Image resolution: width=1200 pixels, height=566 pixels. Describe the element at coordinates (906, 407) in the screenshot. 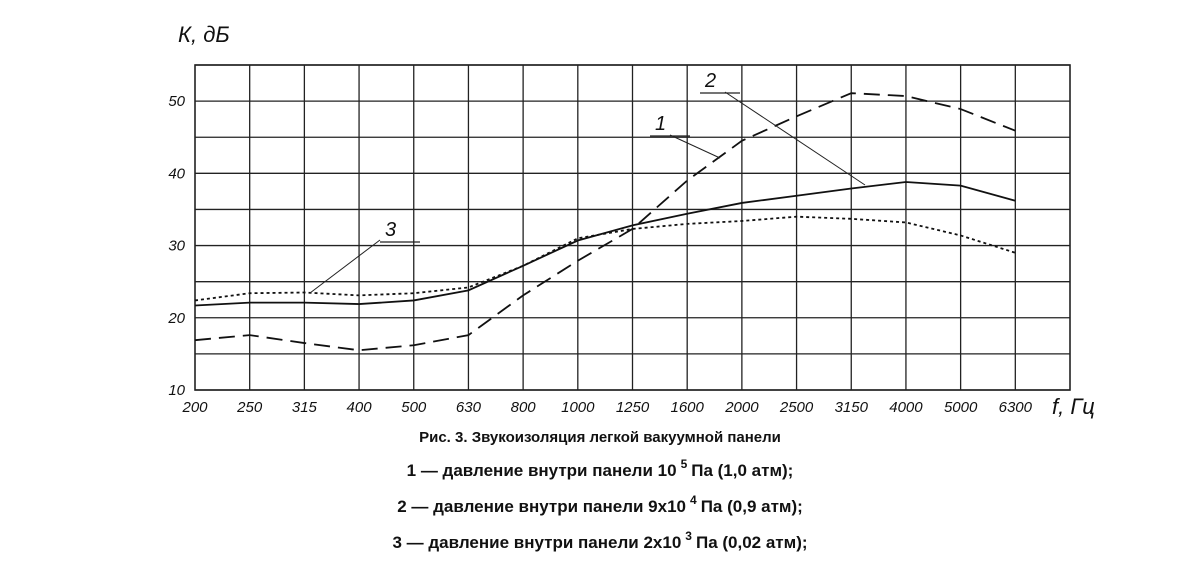

I see `x-tick-label: 4000` at that location.